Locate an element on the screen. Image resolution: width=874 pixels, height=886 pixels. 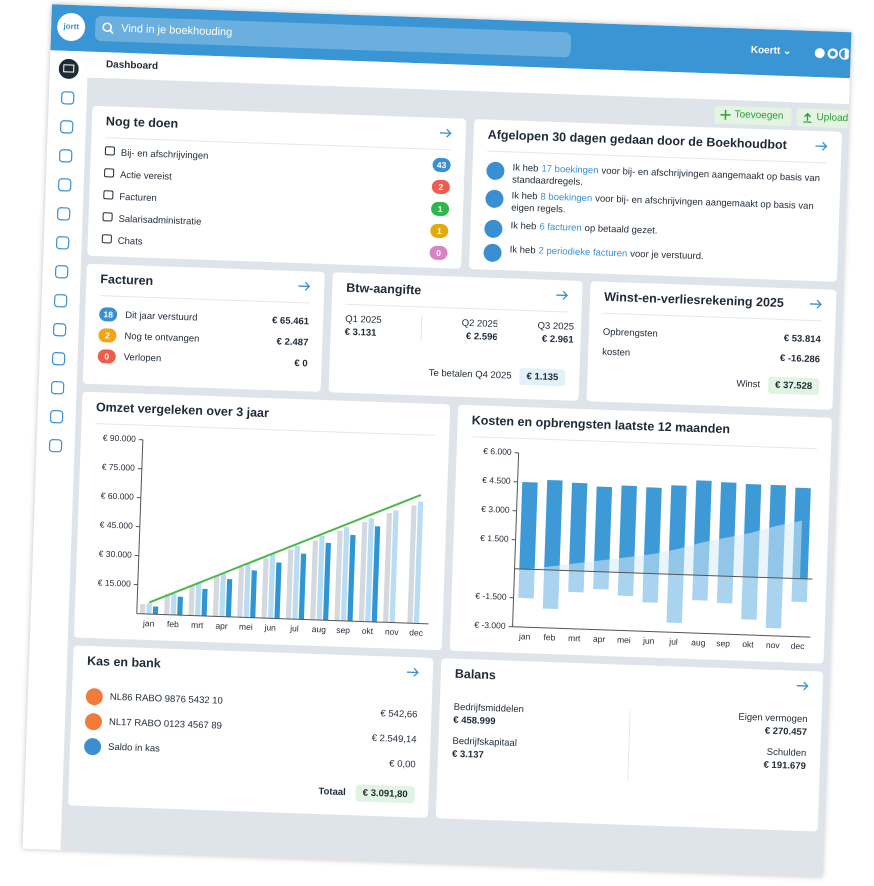
vat-due-label: Te betalen Q4 2025 is located at coordinates (470, 374).